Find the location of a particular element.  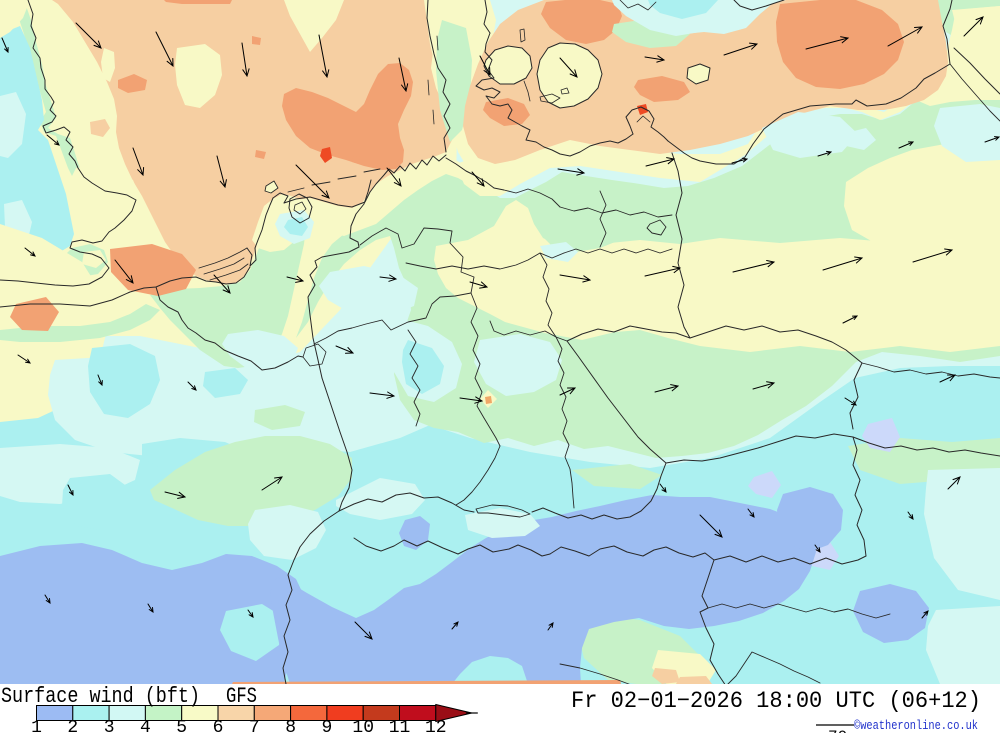

svg-text: GFS is located at coordinates (241, 696).